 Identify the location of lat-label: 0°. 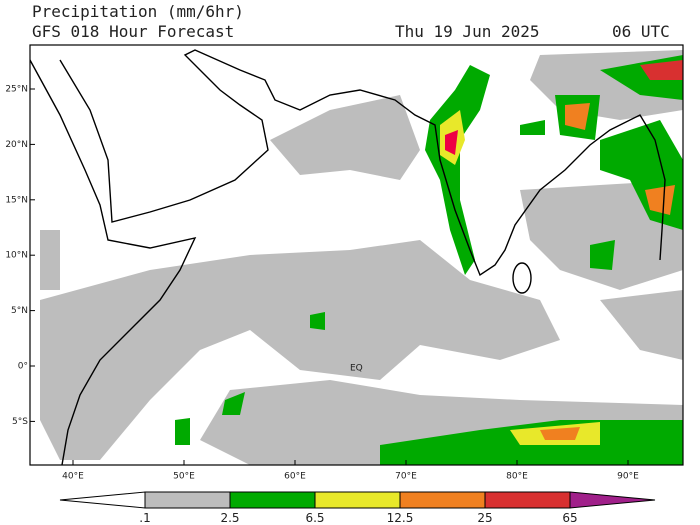
(23, 367).